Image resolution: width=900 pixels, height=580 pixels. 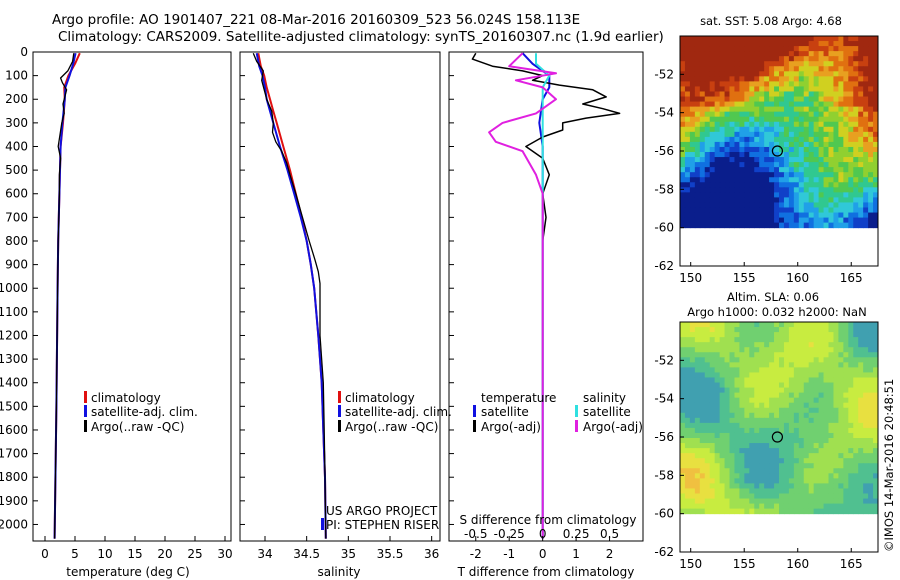 I want to click on salinity-series-argo-raw-qc-, so click(x=289, y=295).